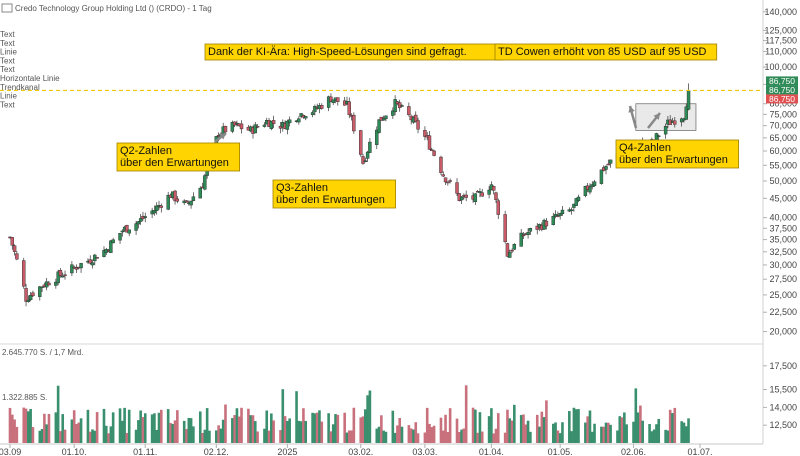 The height and width of the screenshot is (456, 800). Describe the element at coordinates (20, 87) in the screenshot. I see `drawing-tool-label: Trendkanal` at that location.